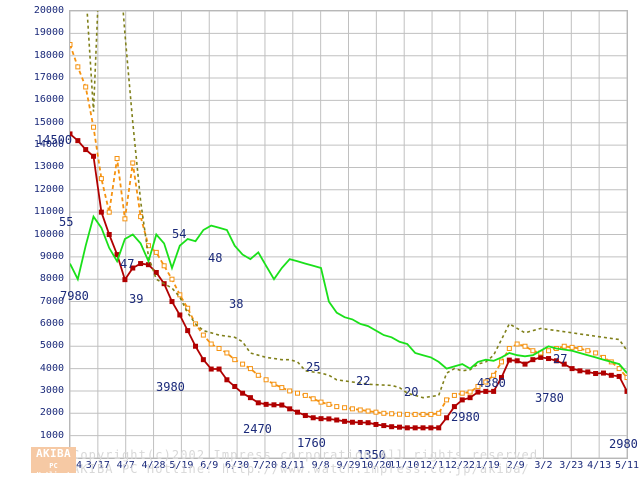 The height and width of the screenshot is (480, 640). I want to click on data-label: 3980, so click(170, 387).